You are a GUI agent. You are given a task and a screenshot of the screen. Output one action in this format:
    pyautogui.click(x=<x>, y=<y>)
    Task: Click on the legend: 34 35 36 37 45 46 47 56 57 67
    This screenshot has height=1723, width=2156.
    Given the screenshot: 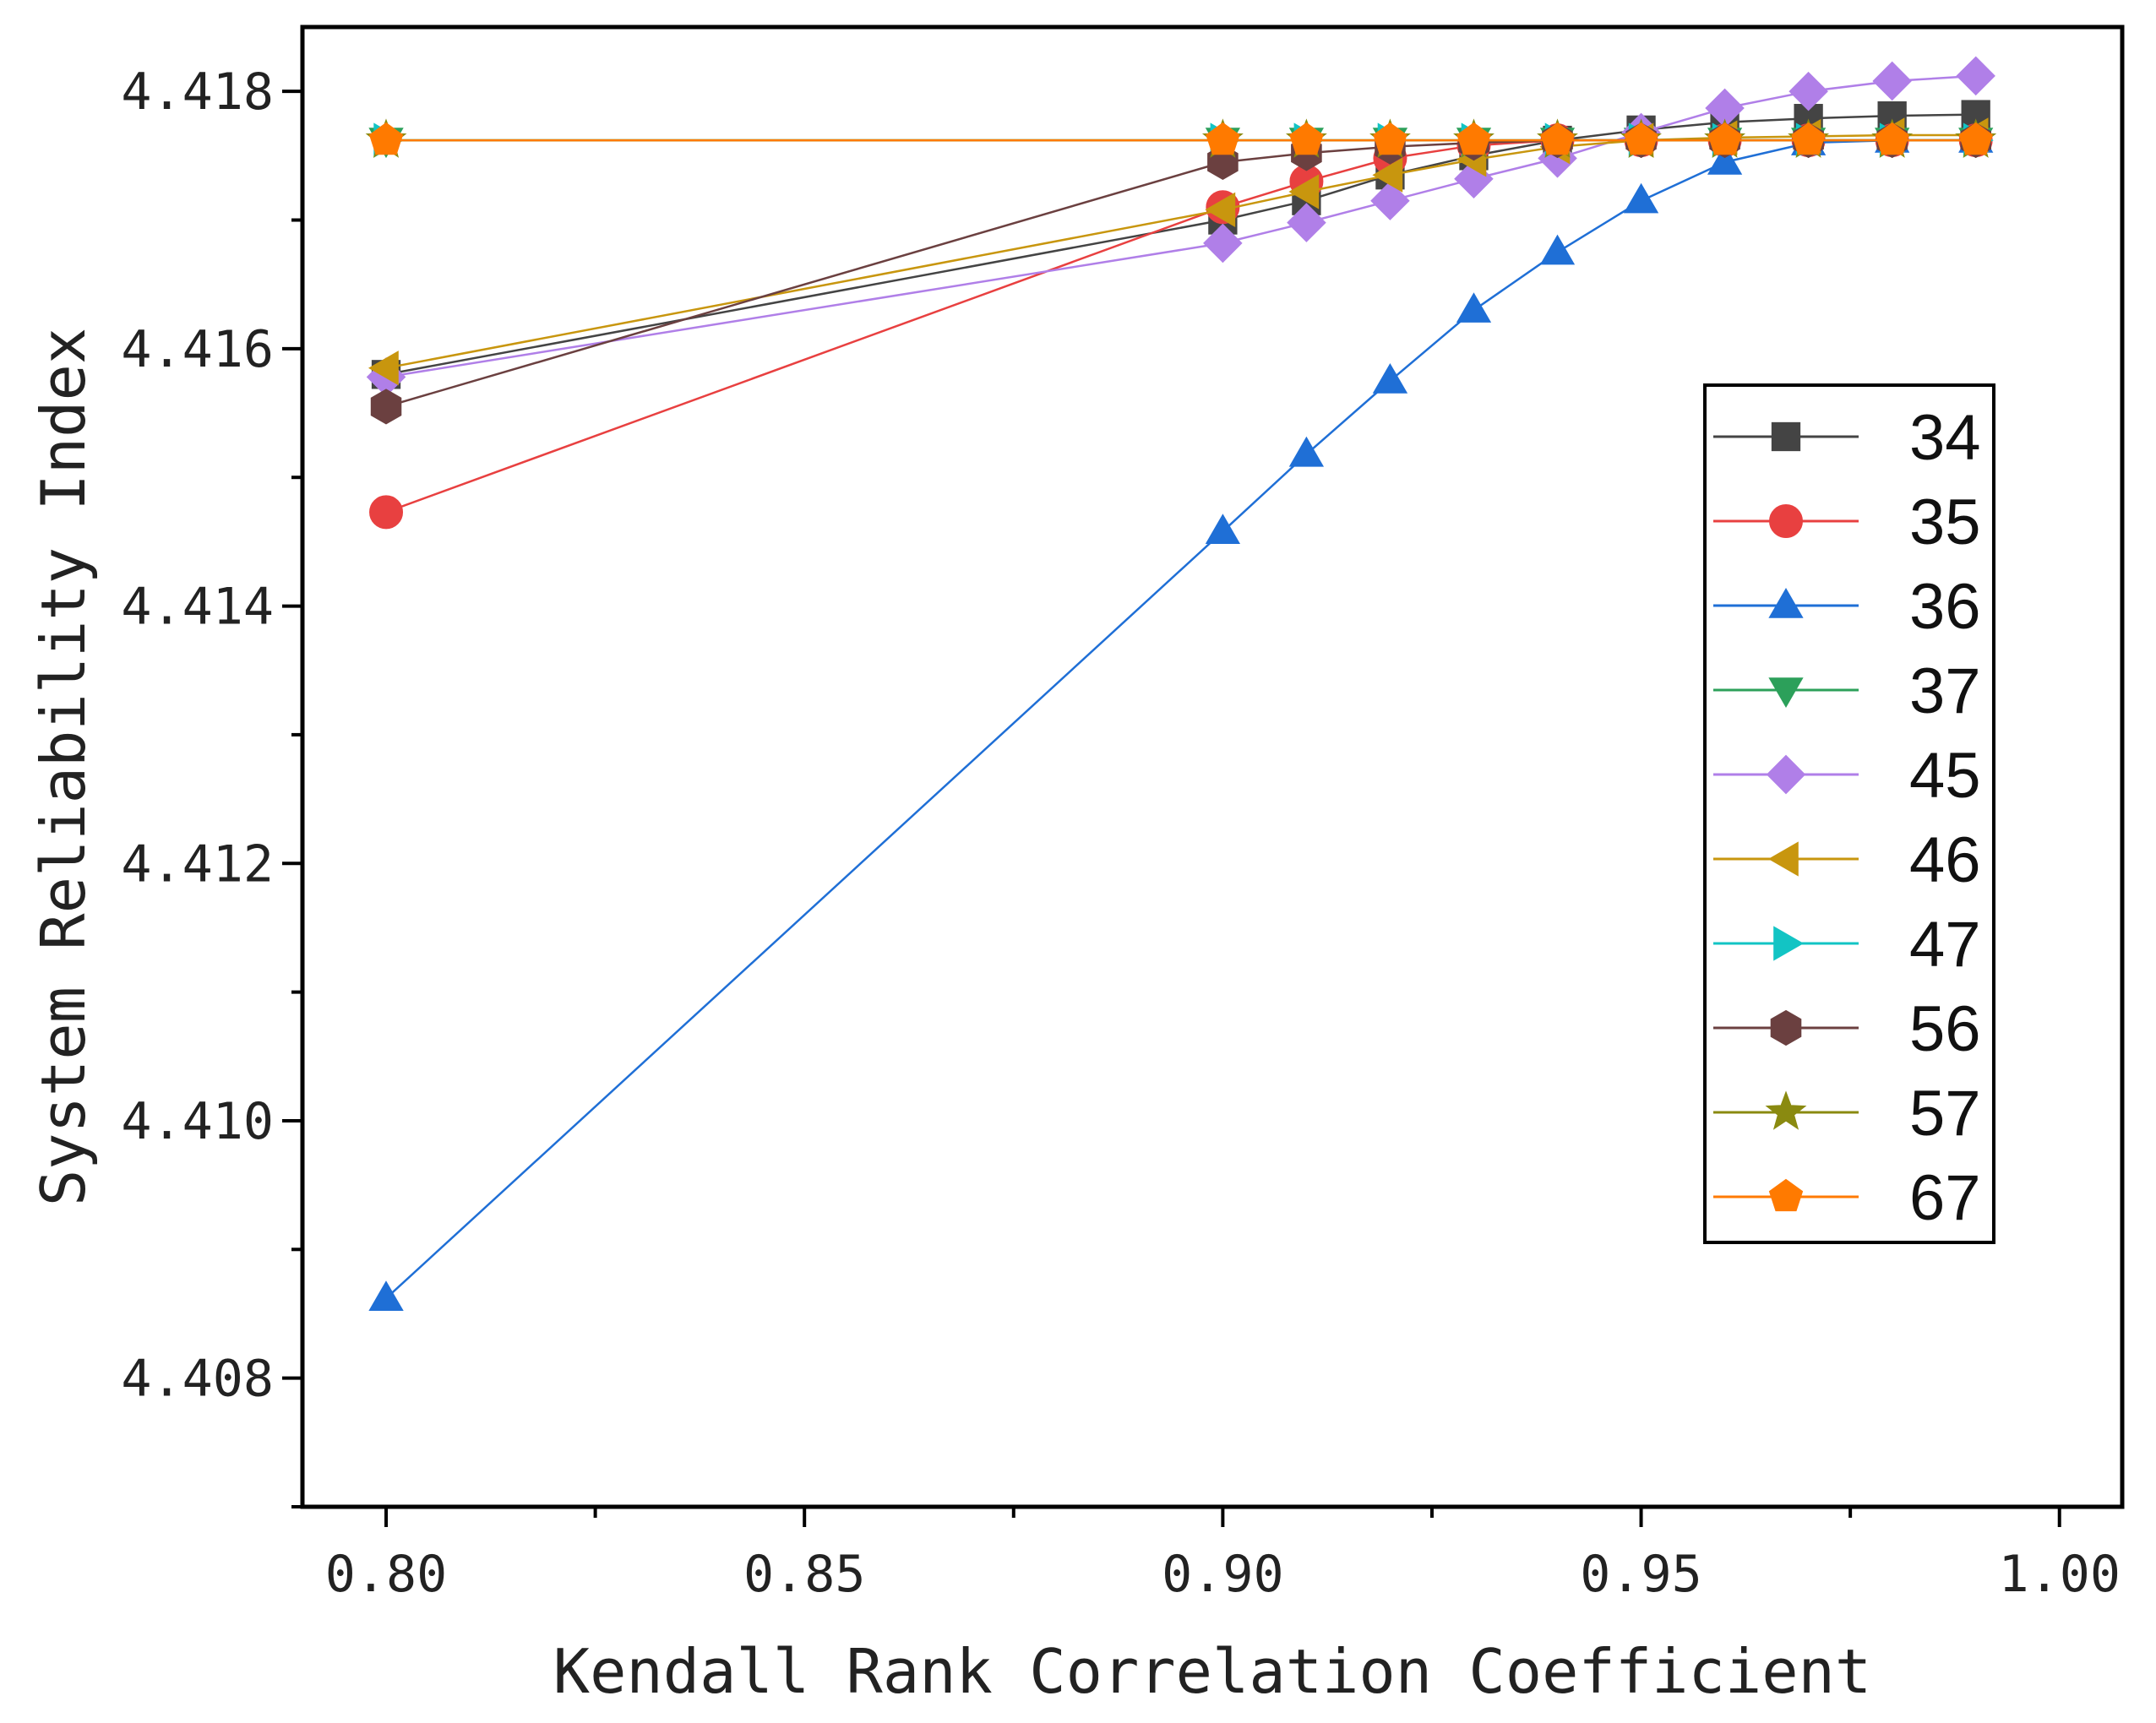 What is the action you would take?
    pyautogui.click(x=1849, y=813)
    